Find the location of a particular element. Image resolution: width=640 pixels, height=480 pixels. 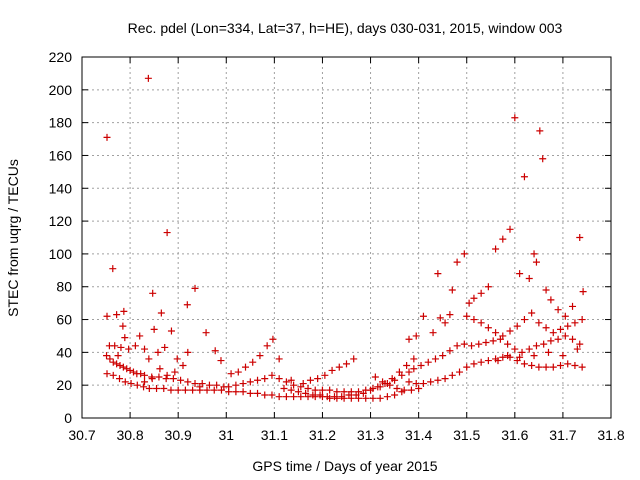

y-tick-label: 120 is located at coordinates (61, 221).